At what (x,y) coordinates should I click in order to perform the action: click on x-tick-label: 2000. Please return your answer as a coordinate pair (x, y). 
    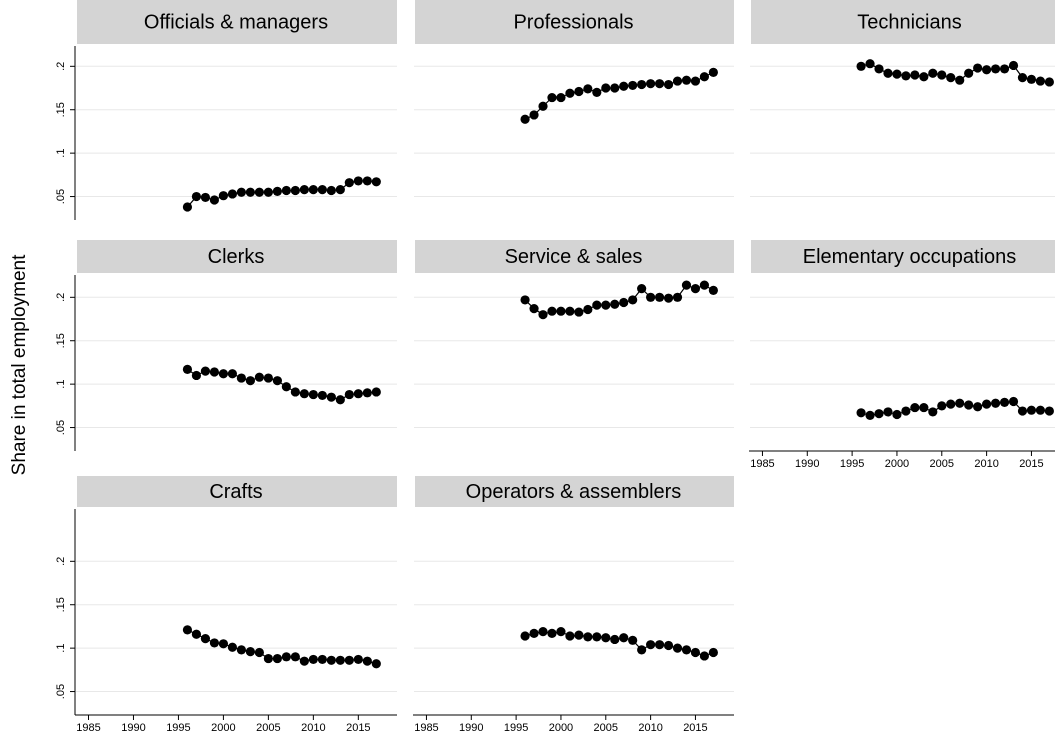
    Looking at the image, I should click on (897, 464).